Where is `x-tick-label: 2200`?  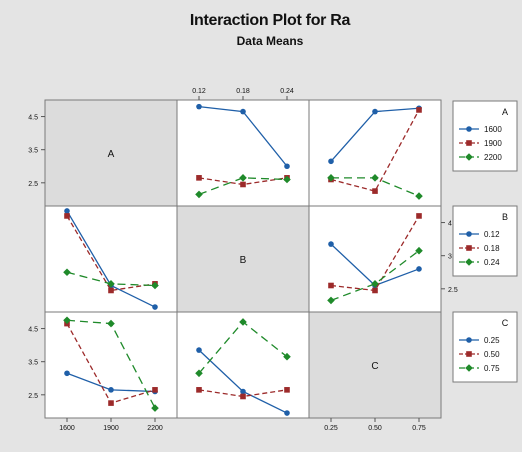
x-tick-label: 2200 is located at coordinates (155, 428).